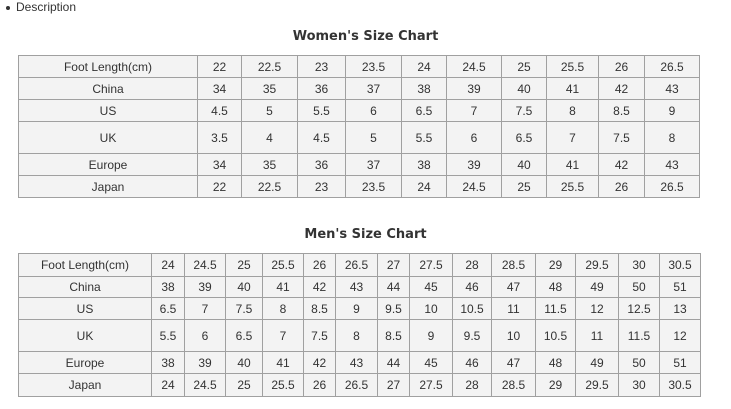 This screenshot has height=409, width=731. Describe the element at coordinates (269, 186) in the screenshot. I see `size-cell: 22.5` at that location.